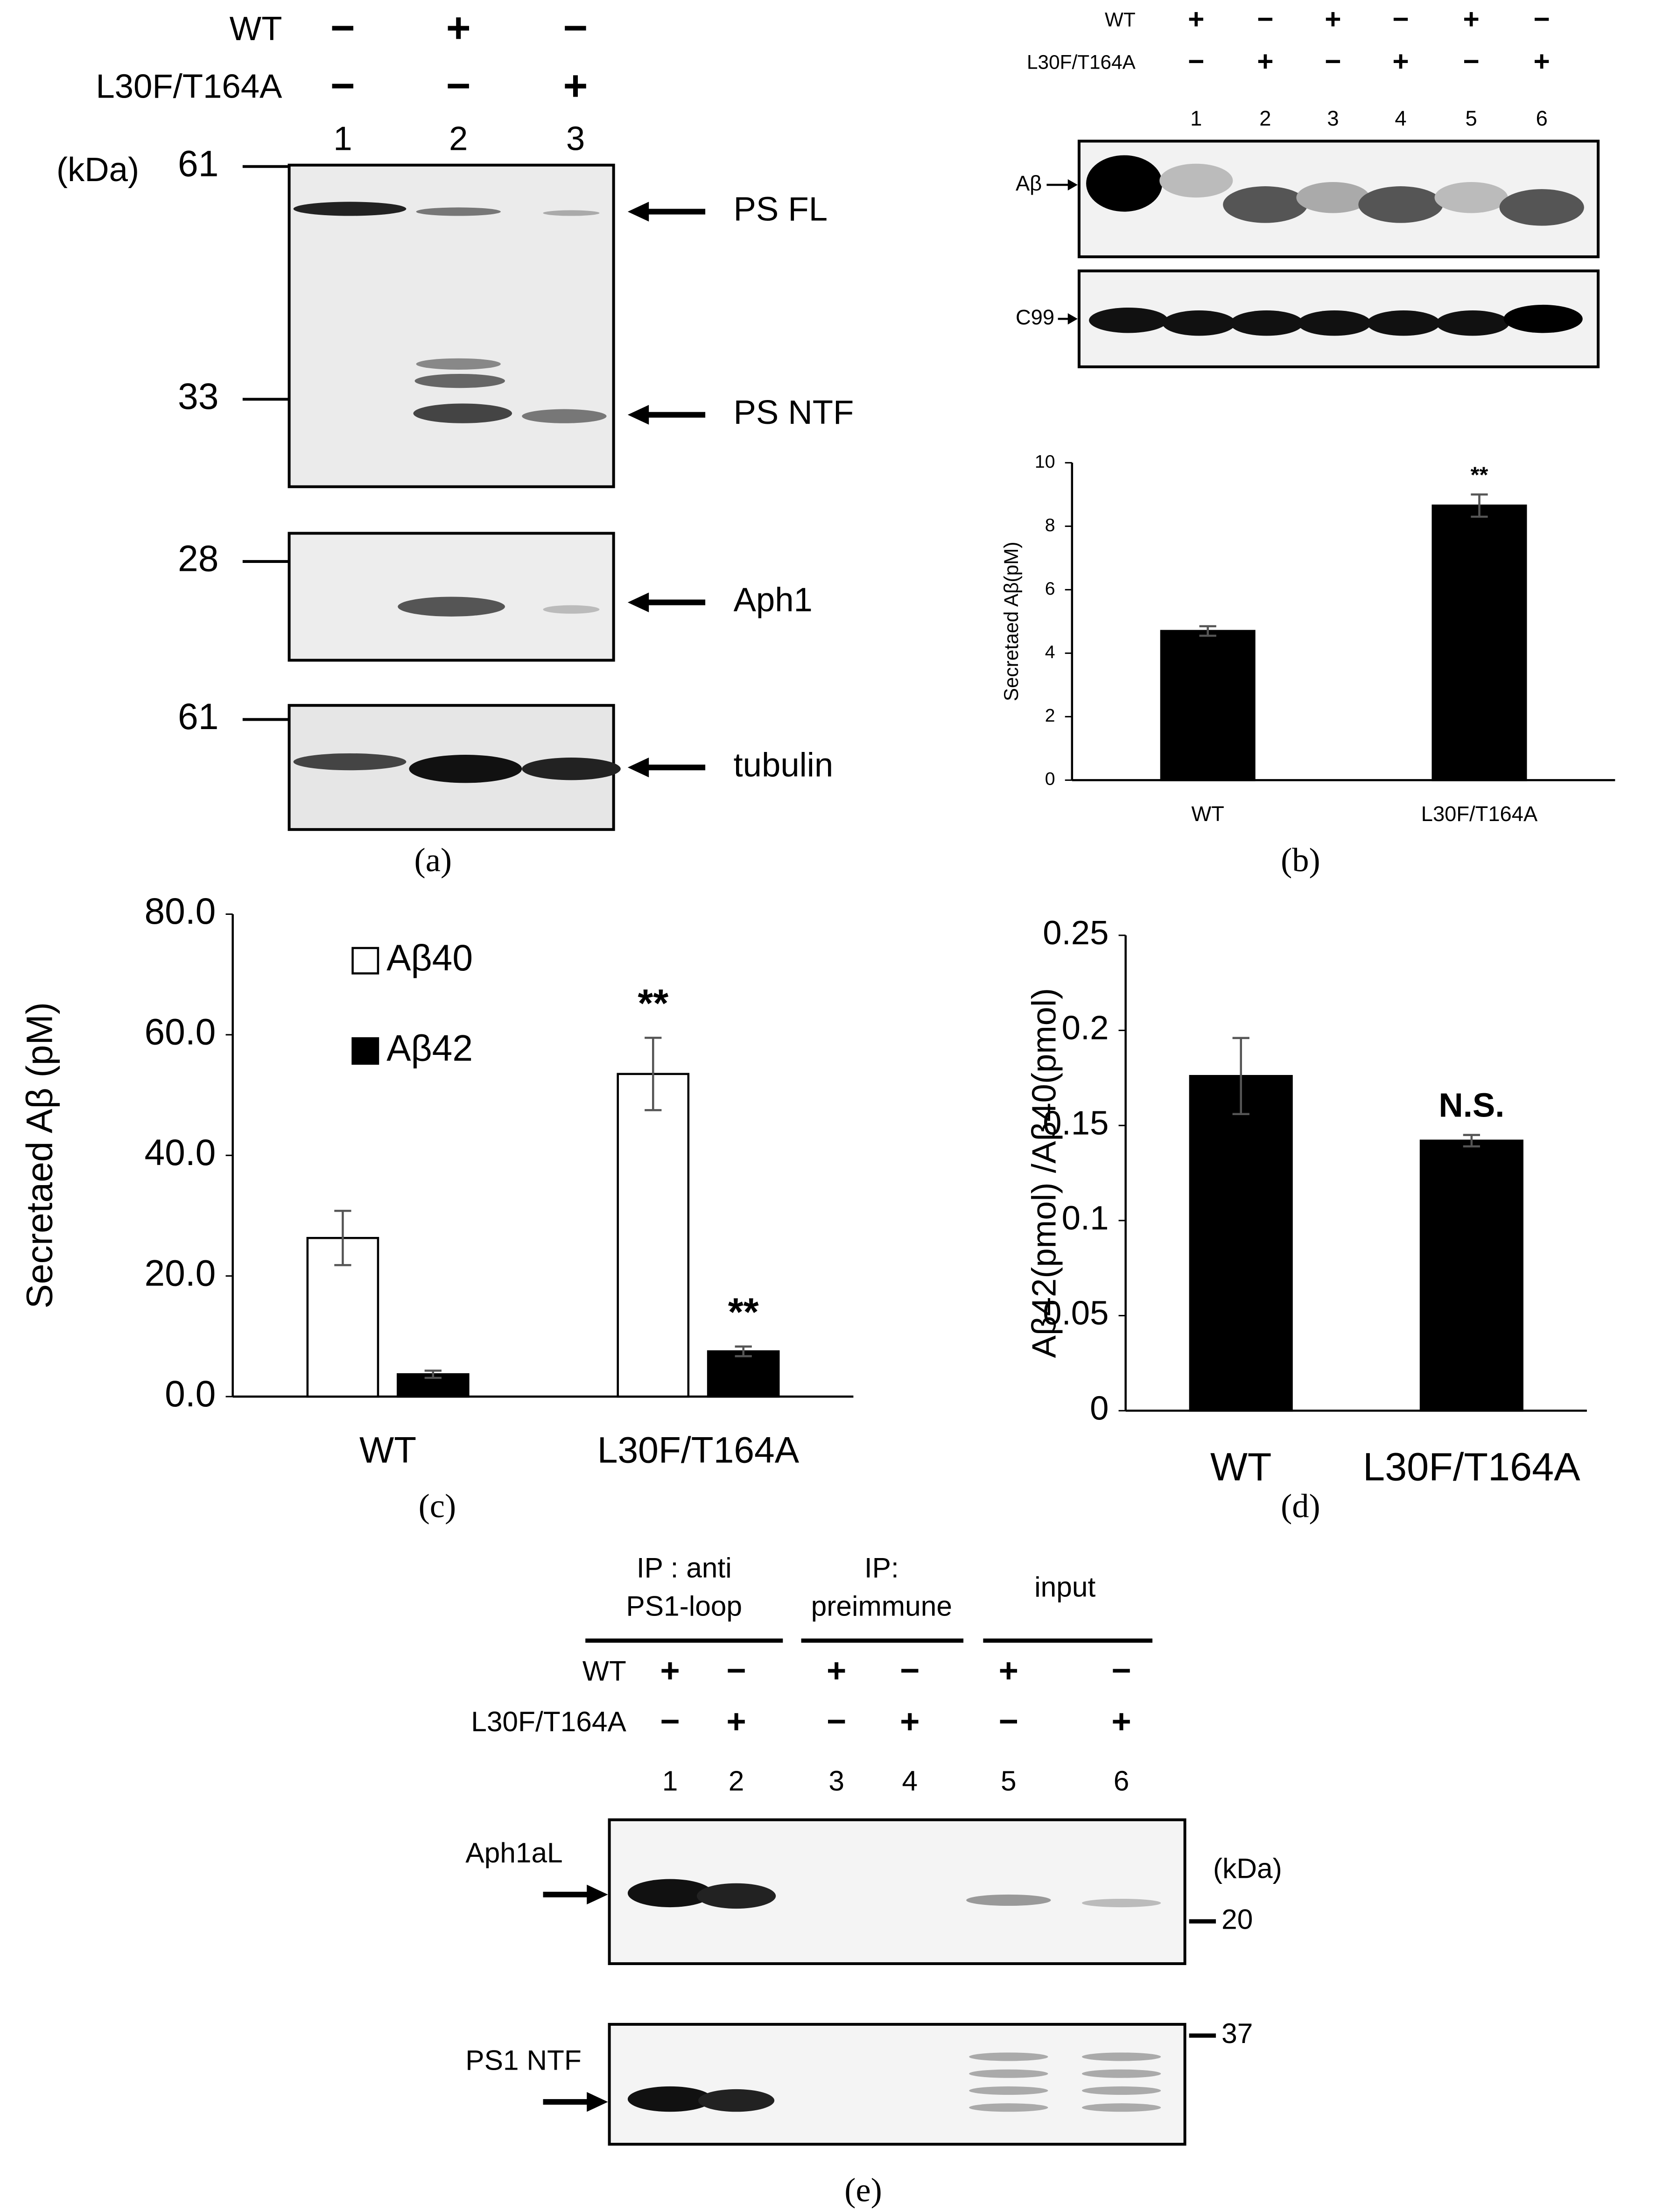 The width and height of the screenshot is (1656, 2212). What do you see at coordinates (433, 859) in the screenshot?
I see `panel-label: (a)` at bounding box center [433, 859].